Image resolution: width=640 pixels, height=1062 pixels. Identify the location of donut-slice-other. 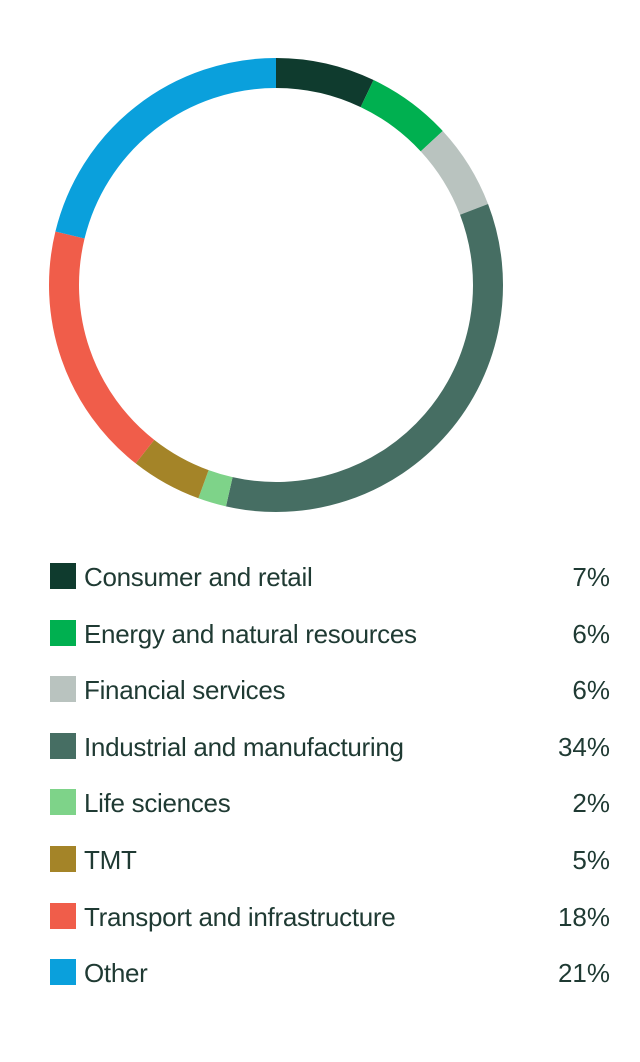
(166, 148).